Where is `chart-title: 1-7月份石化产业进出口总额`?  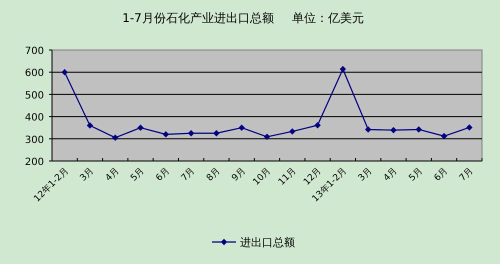
chart-title: 1-7月份石化产业进出口总额 is located at coordinates (198, 18).